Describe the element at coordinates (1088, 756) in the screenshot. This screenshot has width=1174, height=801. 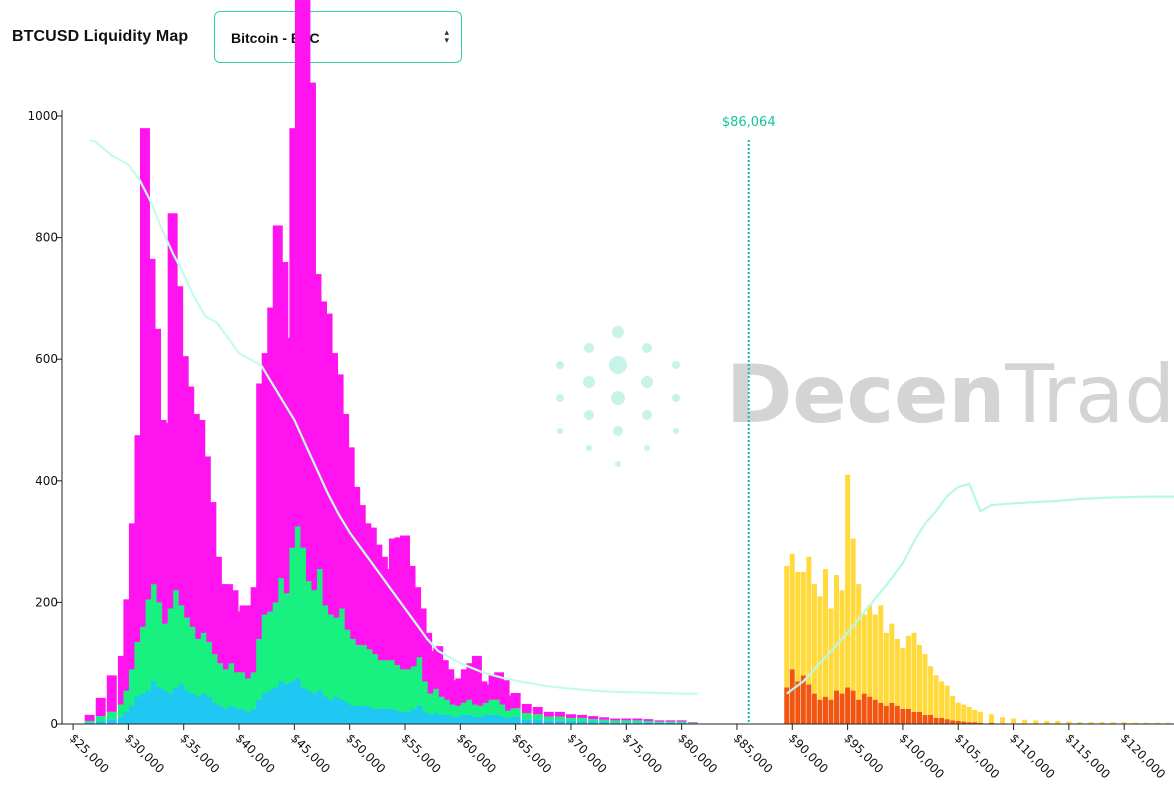
I see `x-tick-label: $115,000` at that location.